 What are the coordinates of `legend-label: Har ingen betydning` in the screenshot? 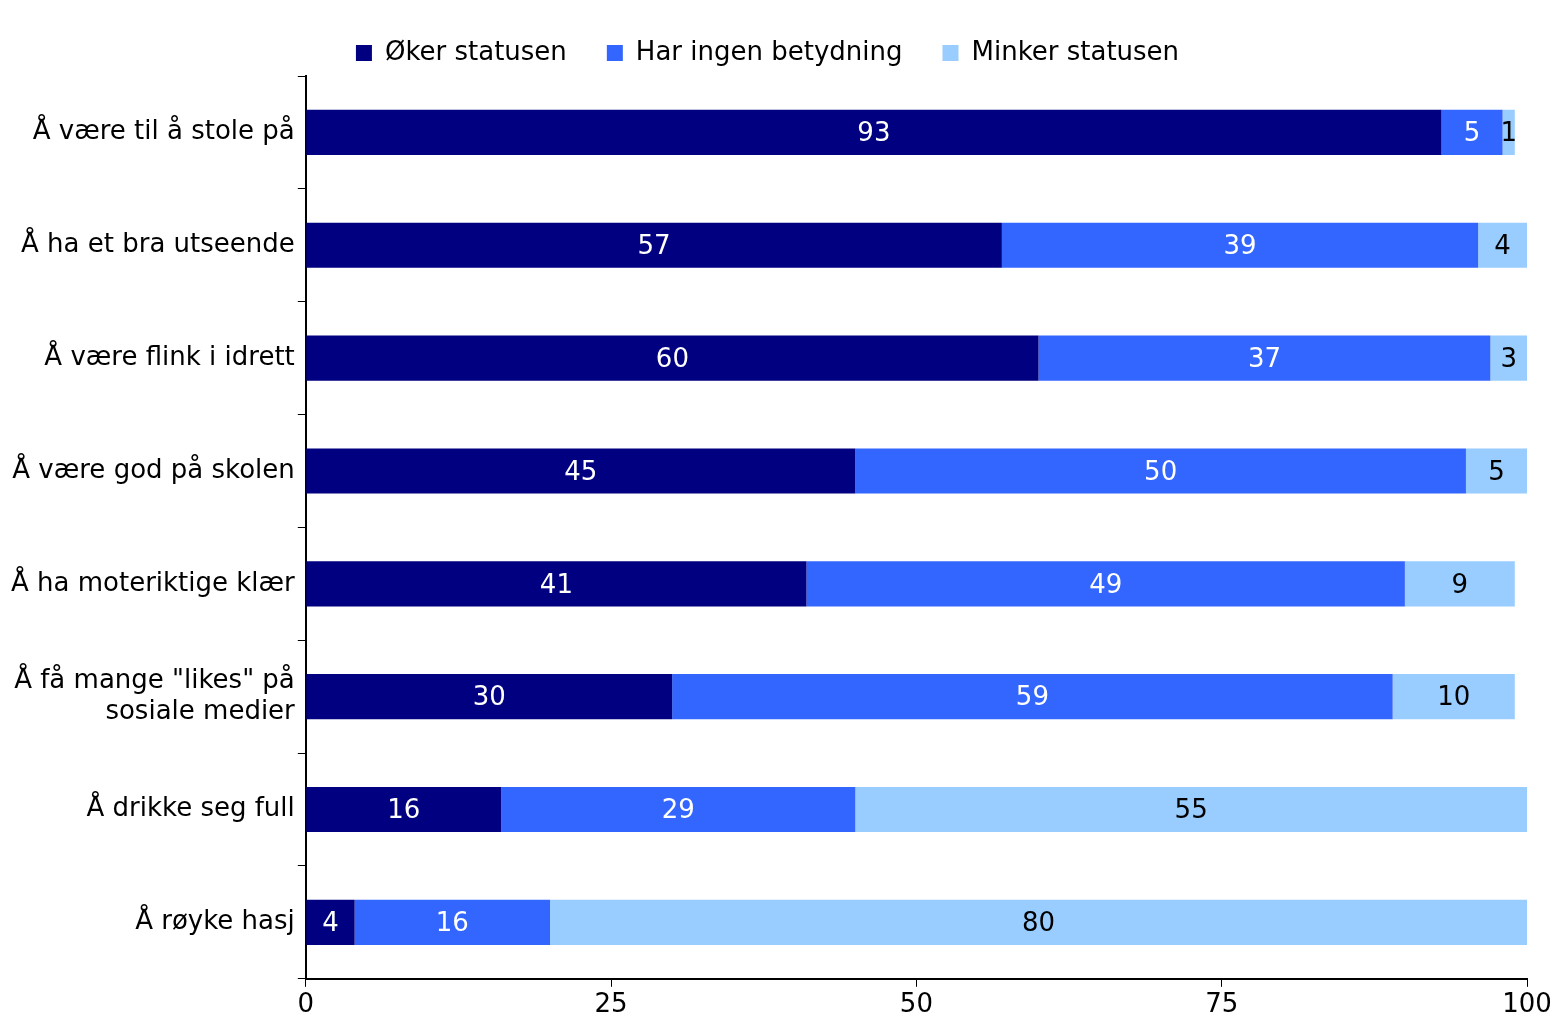 It's located at (769, 50).